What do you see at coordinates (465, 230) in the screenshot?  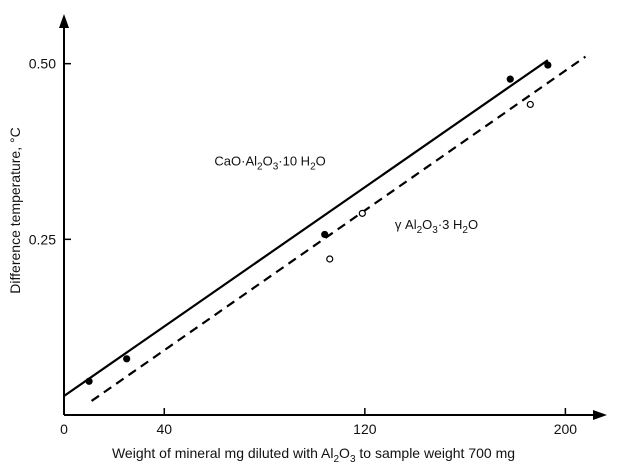 I see `series-label-1-part-5: 2` at bounding box center [465, 230].